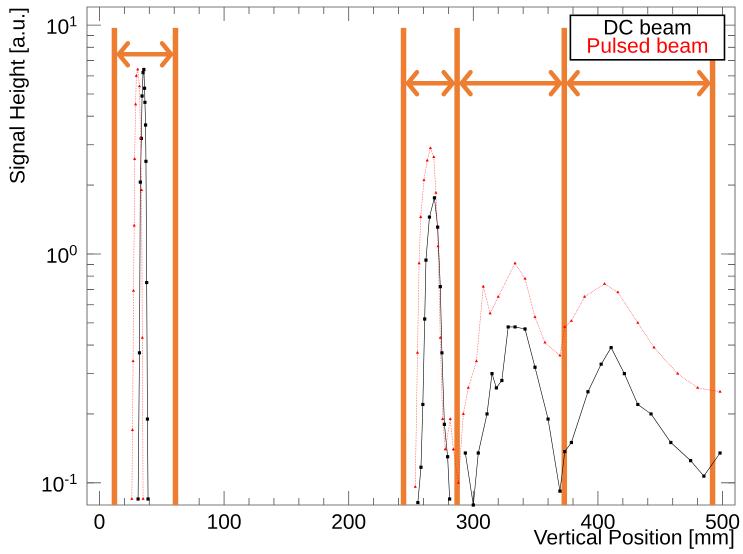 The width and height of the screenshot is (743, 554). I want to click on y-tick-label: 10$^{1}$, so click(62, 25).